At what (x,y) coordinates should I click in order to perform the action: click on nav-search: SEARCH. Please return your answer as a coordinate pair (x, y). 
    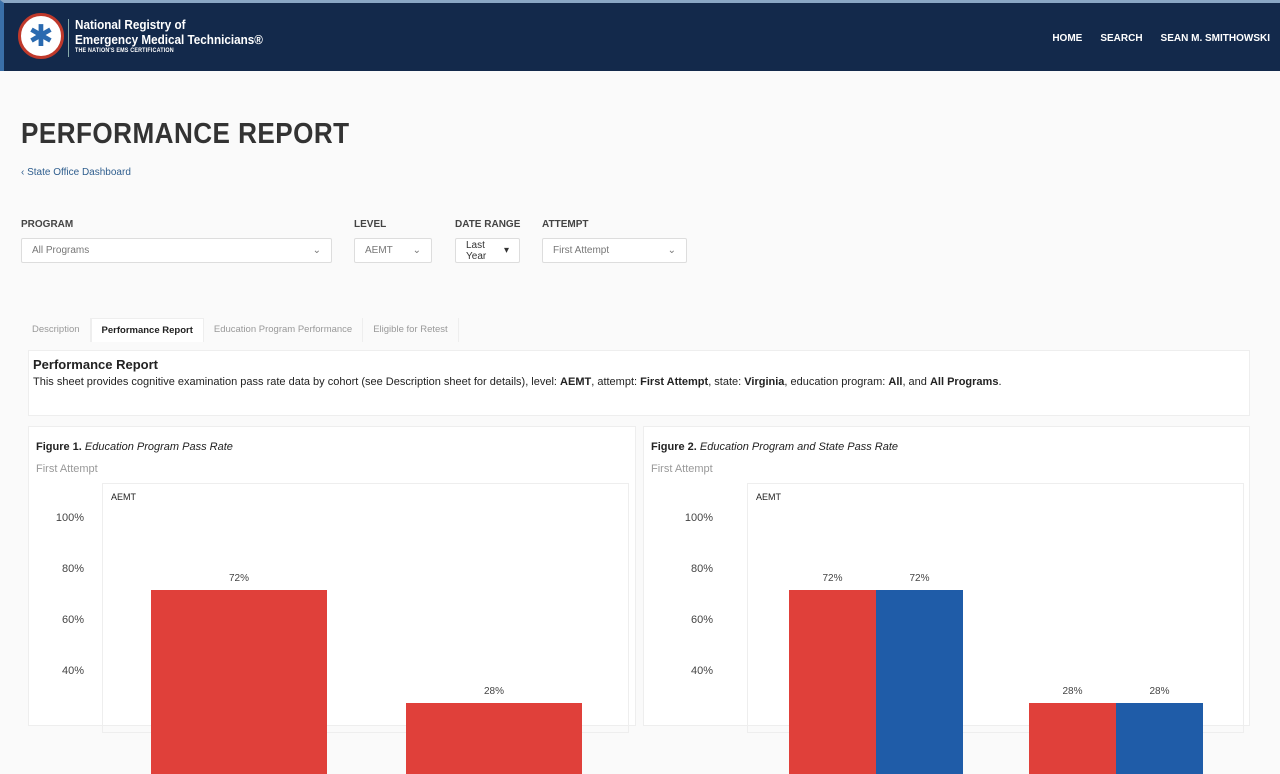
    Looking at the image, I should click on (1121, 38).